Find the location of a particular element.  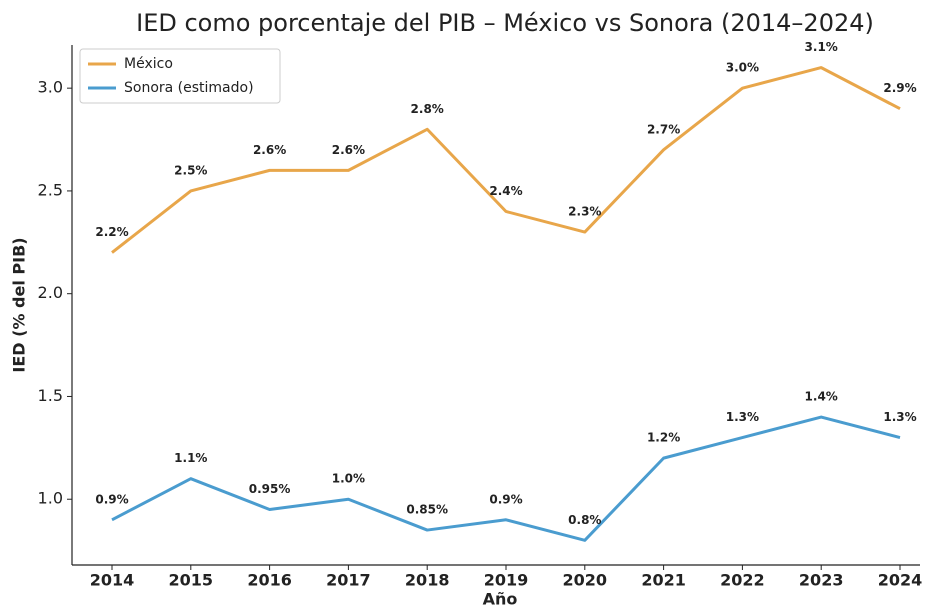

data-label: 1.2% is located at coordinates (663, 438).